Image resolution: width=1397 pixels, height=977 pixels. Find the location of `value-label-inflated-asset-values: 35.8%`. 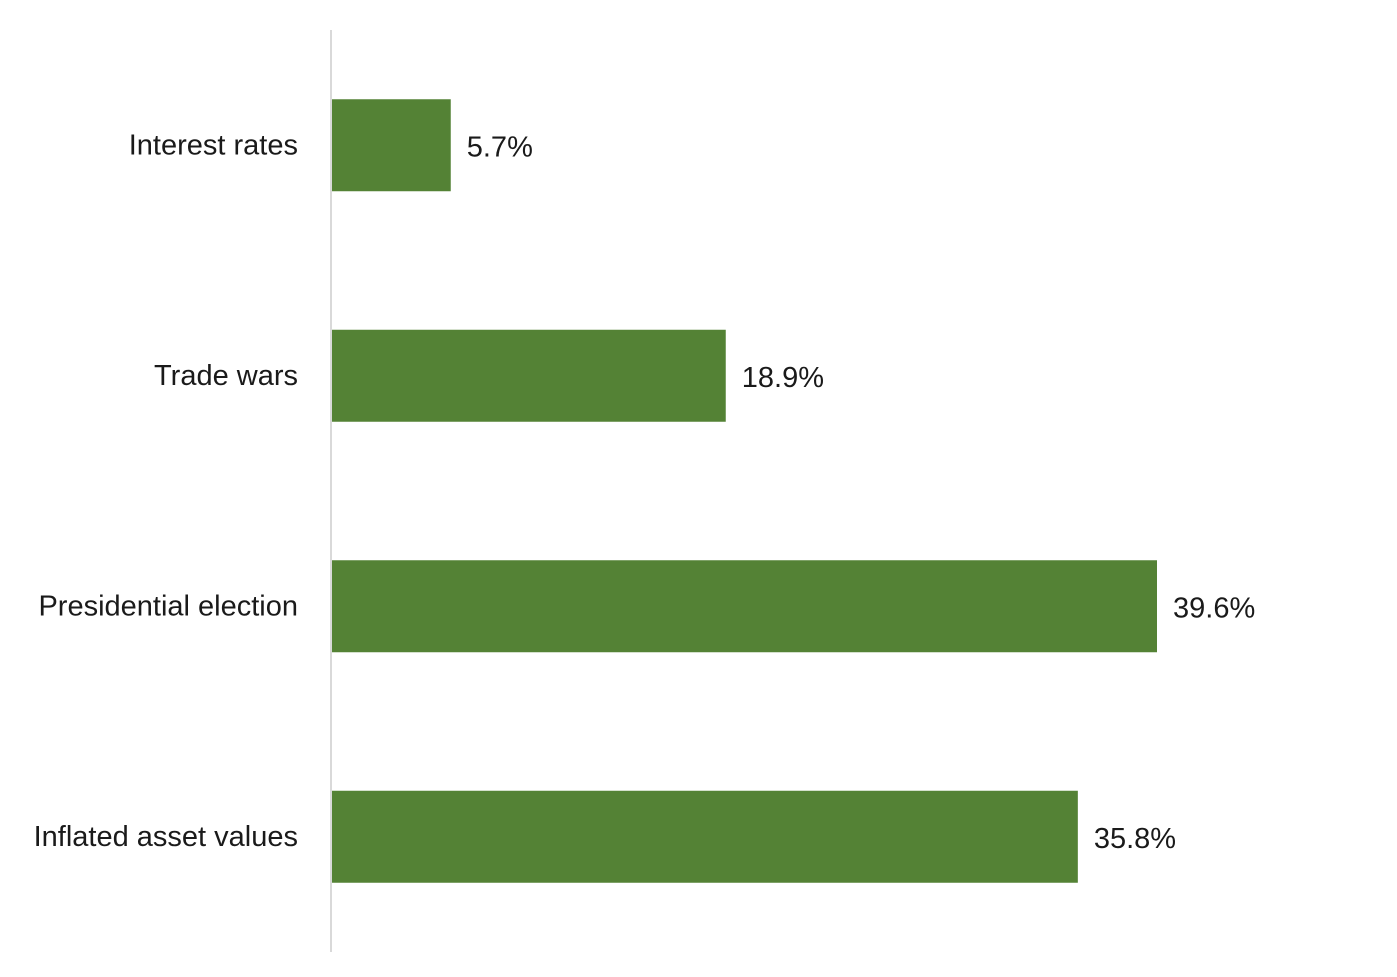

value-label-inflated-asset-values: 35.8% is located at coordinates (1135, 839).